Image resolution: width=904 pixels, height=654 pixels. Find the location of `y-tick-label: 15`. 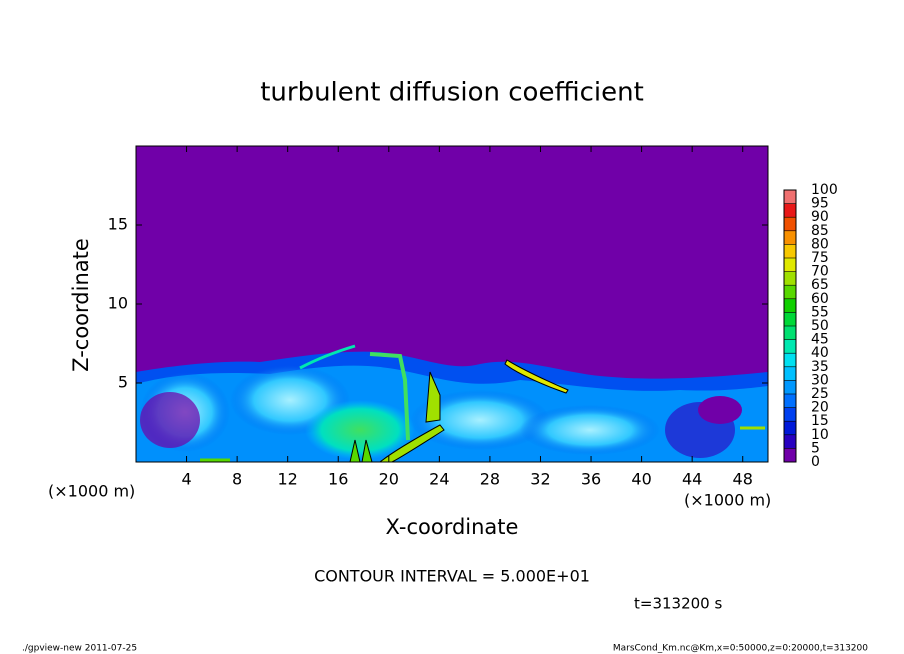

y-tick-label: 15 is located at coordinates (118, 224).